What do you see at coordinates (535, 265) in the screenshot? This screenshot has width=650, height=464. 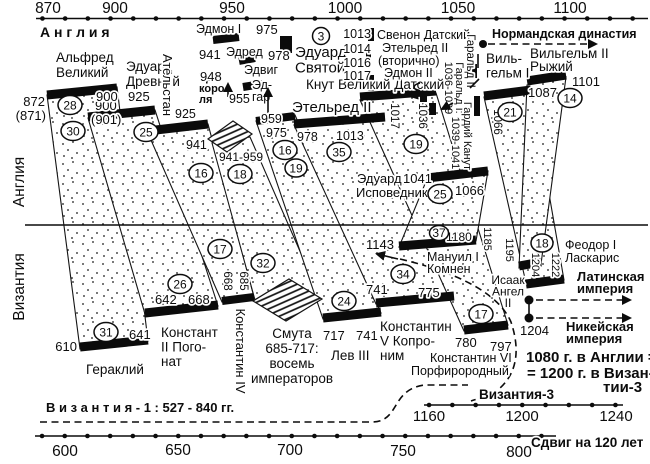 I see `isaac-year-1204: 1204` at bounding box center [535, 265].